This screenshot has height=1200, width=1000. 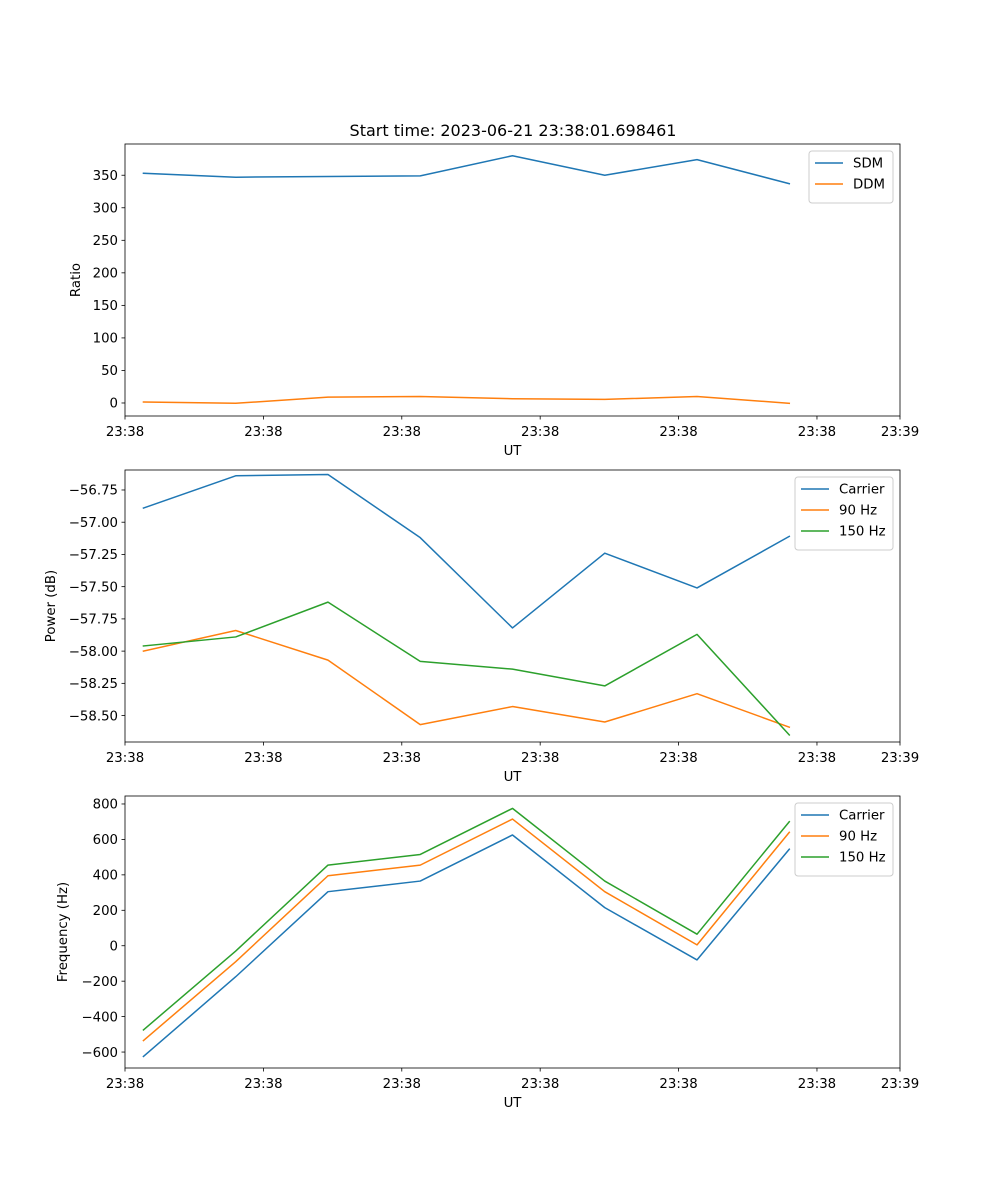 I want to click on y-axis-label: Frequency (Hz), so click(x=63, y=932).